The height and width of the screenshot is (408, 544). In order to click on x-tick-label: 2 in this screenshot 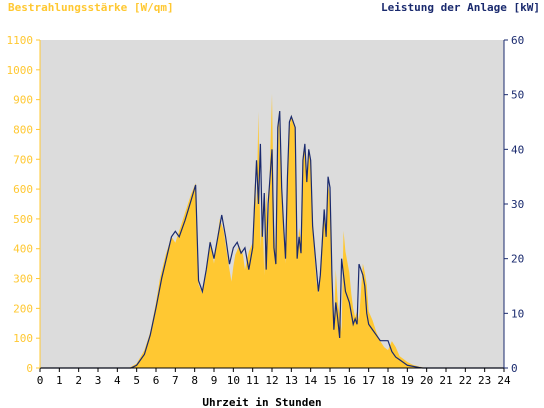, I will do `click(78, 380)`.